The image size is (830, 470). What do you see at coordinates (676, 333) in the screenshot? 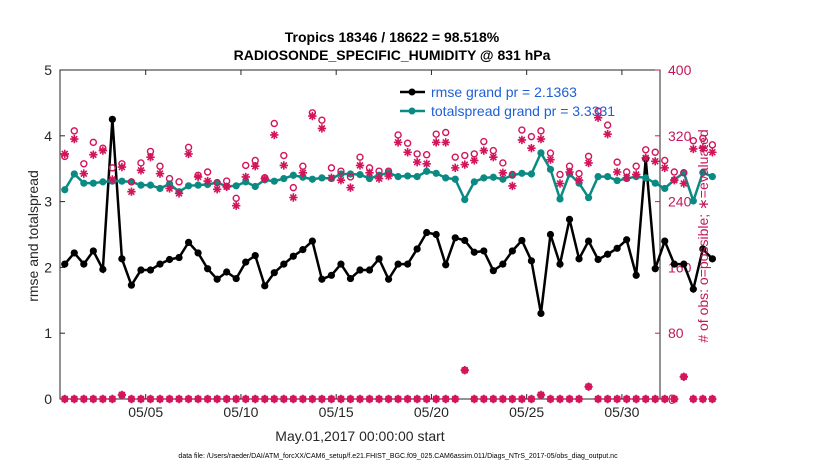
I see `y-right-tick-label: 80` at bounding box center [676, 333].